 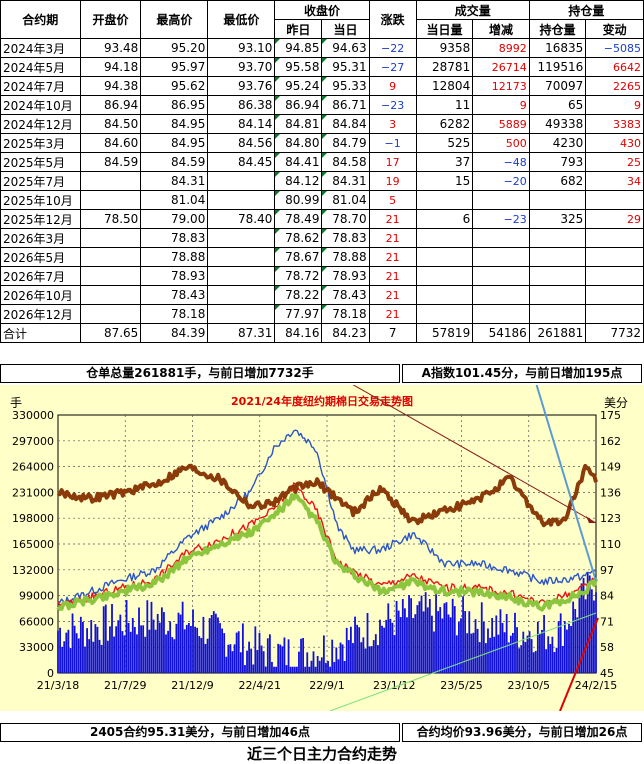 What do you see at coordinates (33, 518) in the screenshot?
I see `left-tick-label: 198000` at bounding box center [33, 518].